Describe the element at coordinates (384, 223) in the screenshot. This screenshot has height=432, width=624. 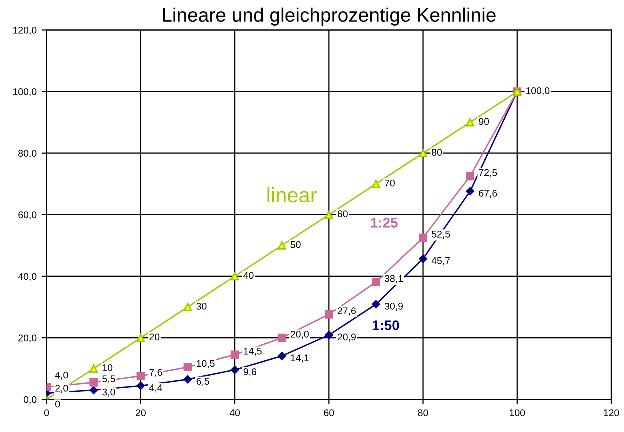
I see `series-label: 1:25` at that location.